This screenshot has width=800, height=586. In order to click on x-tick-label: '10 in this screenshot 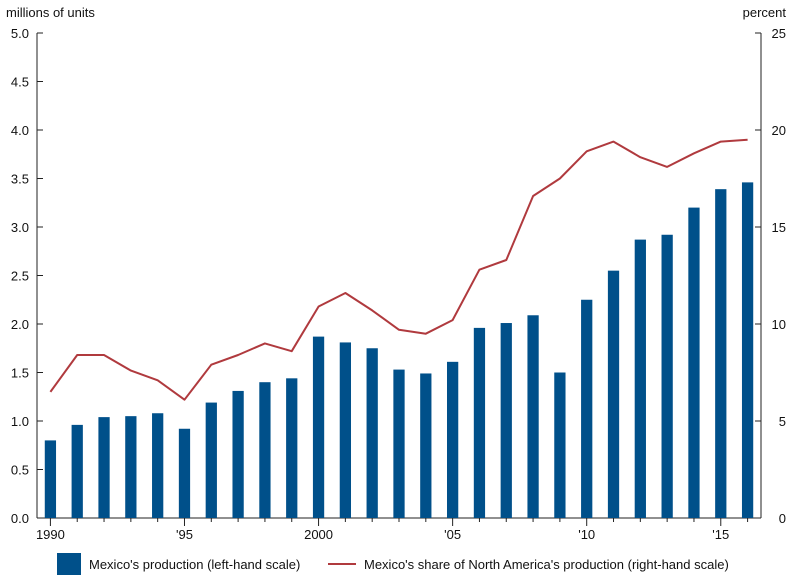, I will do `click(586, 534)`.